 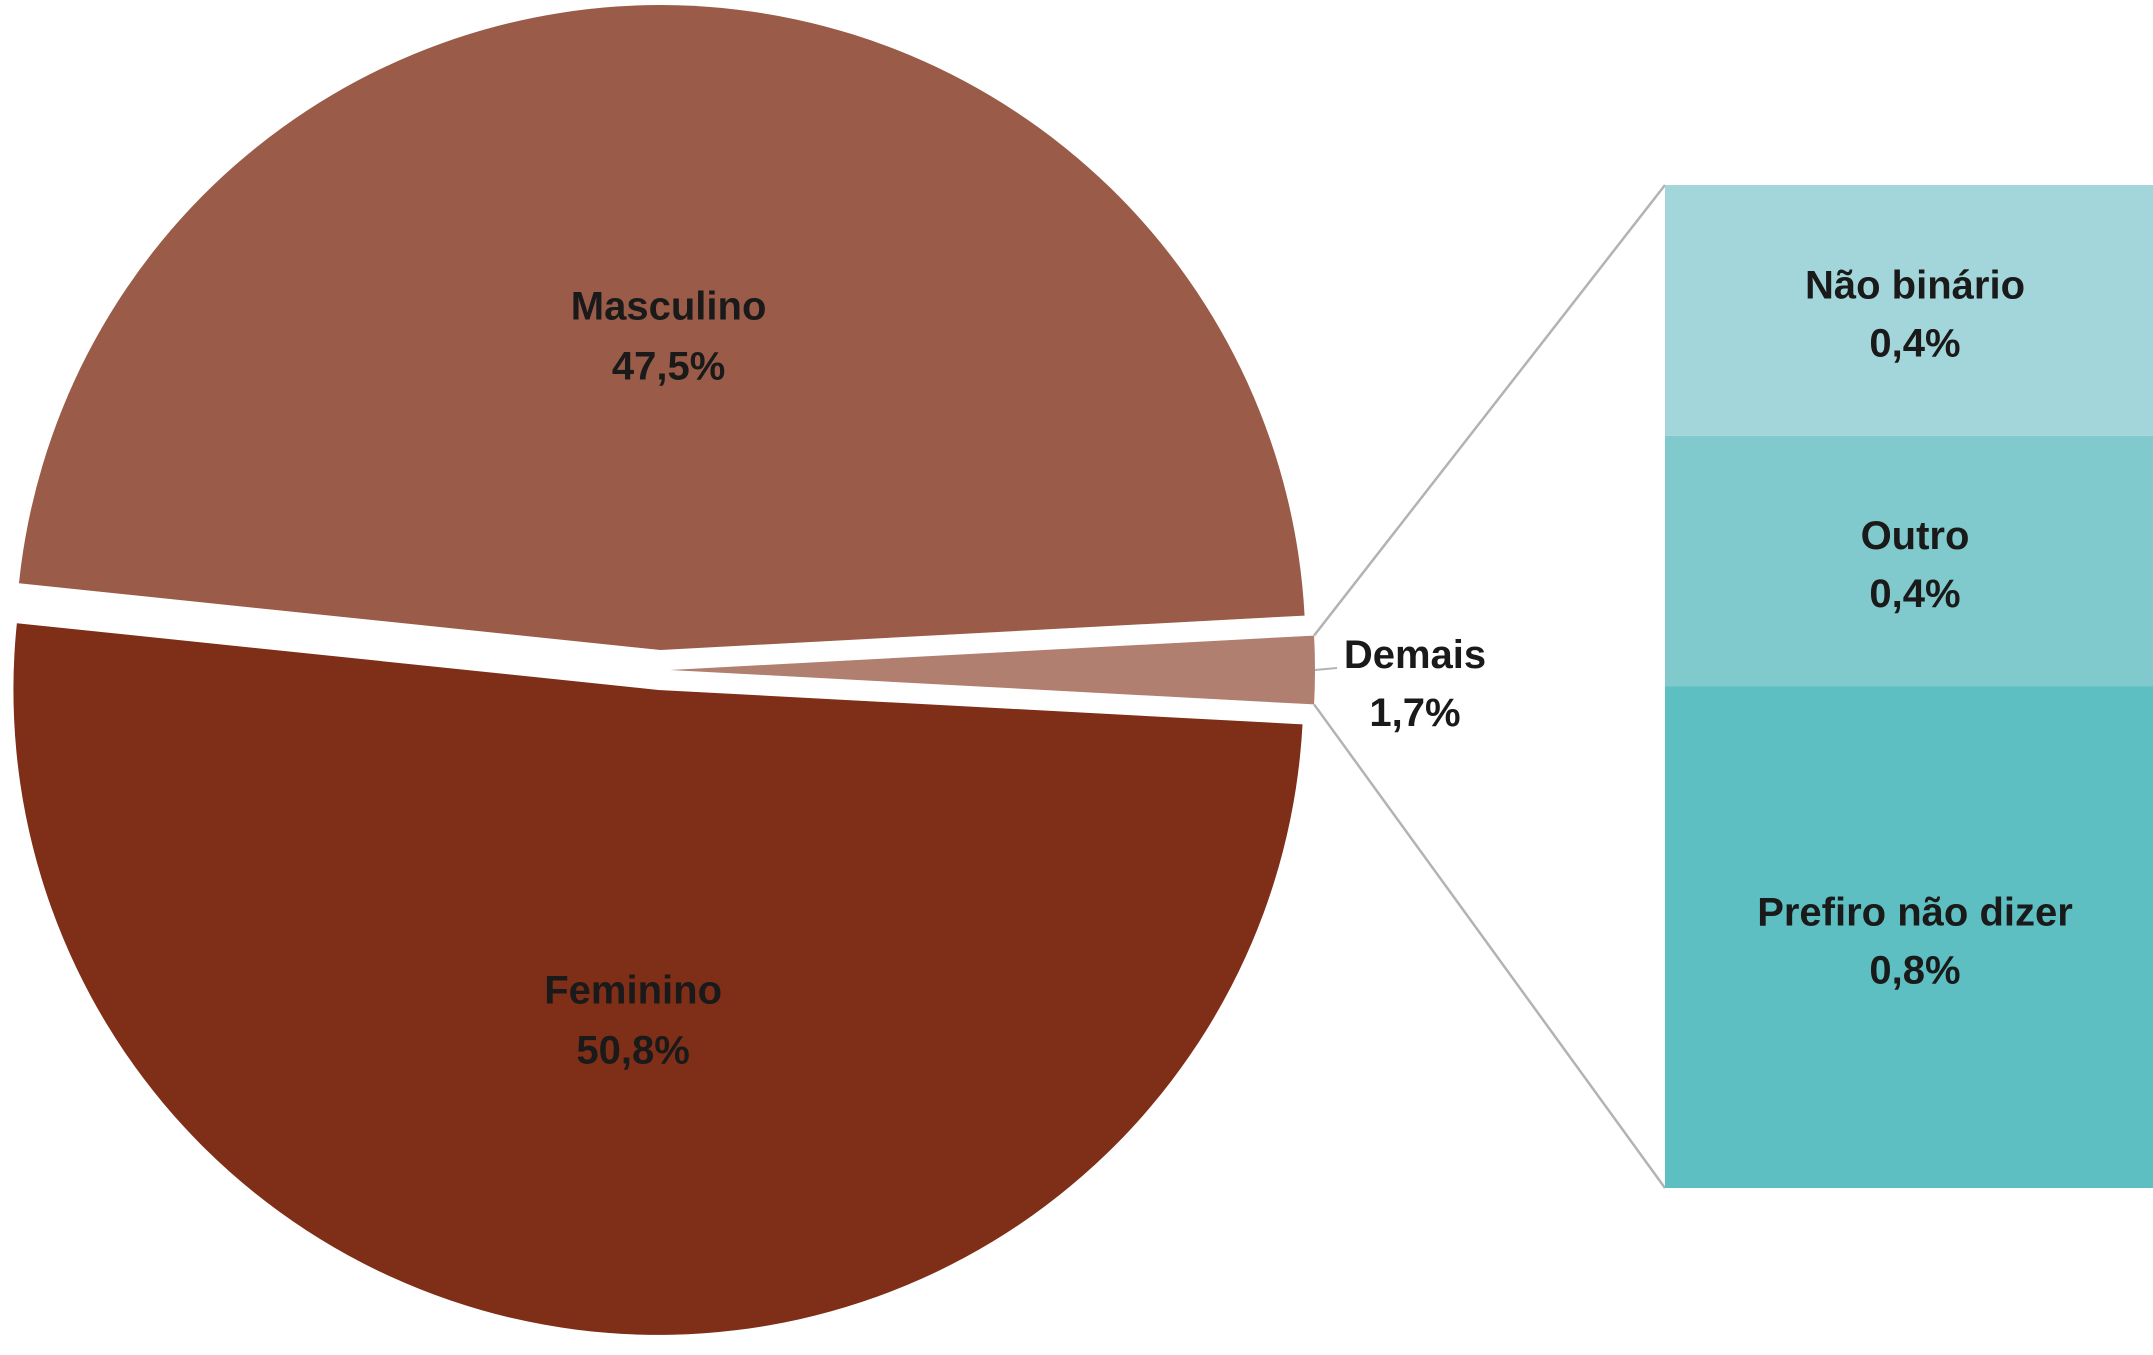 What do you see at coordinates (669, 307) in the screenshot?
I see `pie-label-masculino-name: Masculino` at bounding box center [669, 307].